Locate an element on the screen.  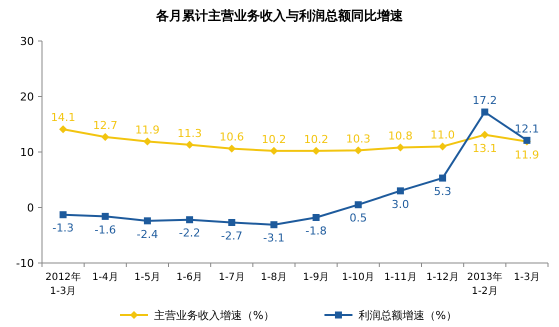
data-label: 10.8 is located at coordinates (400, 136).